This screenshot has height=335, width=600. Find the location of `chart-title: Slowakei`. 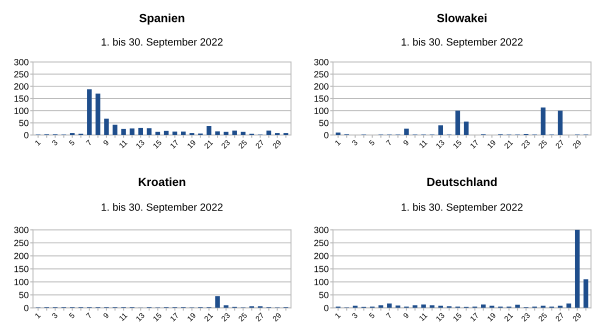

chart-title: Slowakei is located at coordinates (461, 18).